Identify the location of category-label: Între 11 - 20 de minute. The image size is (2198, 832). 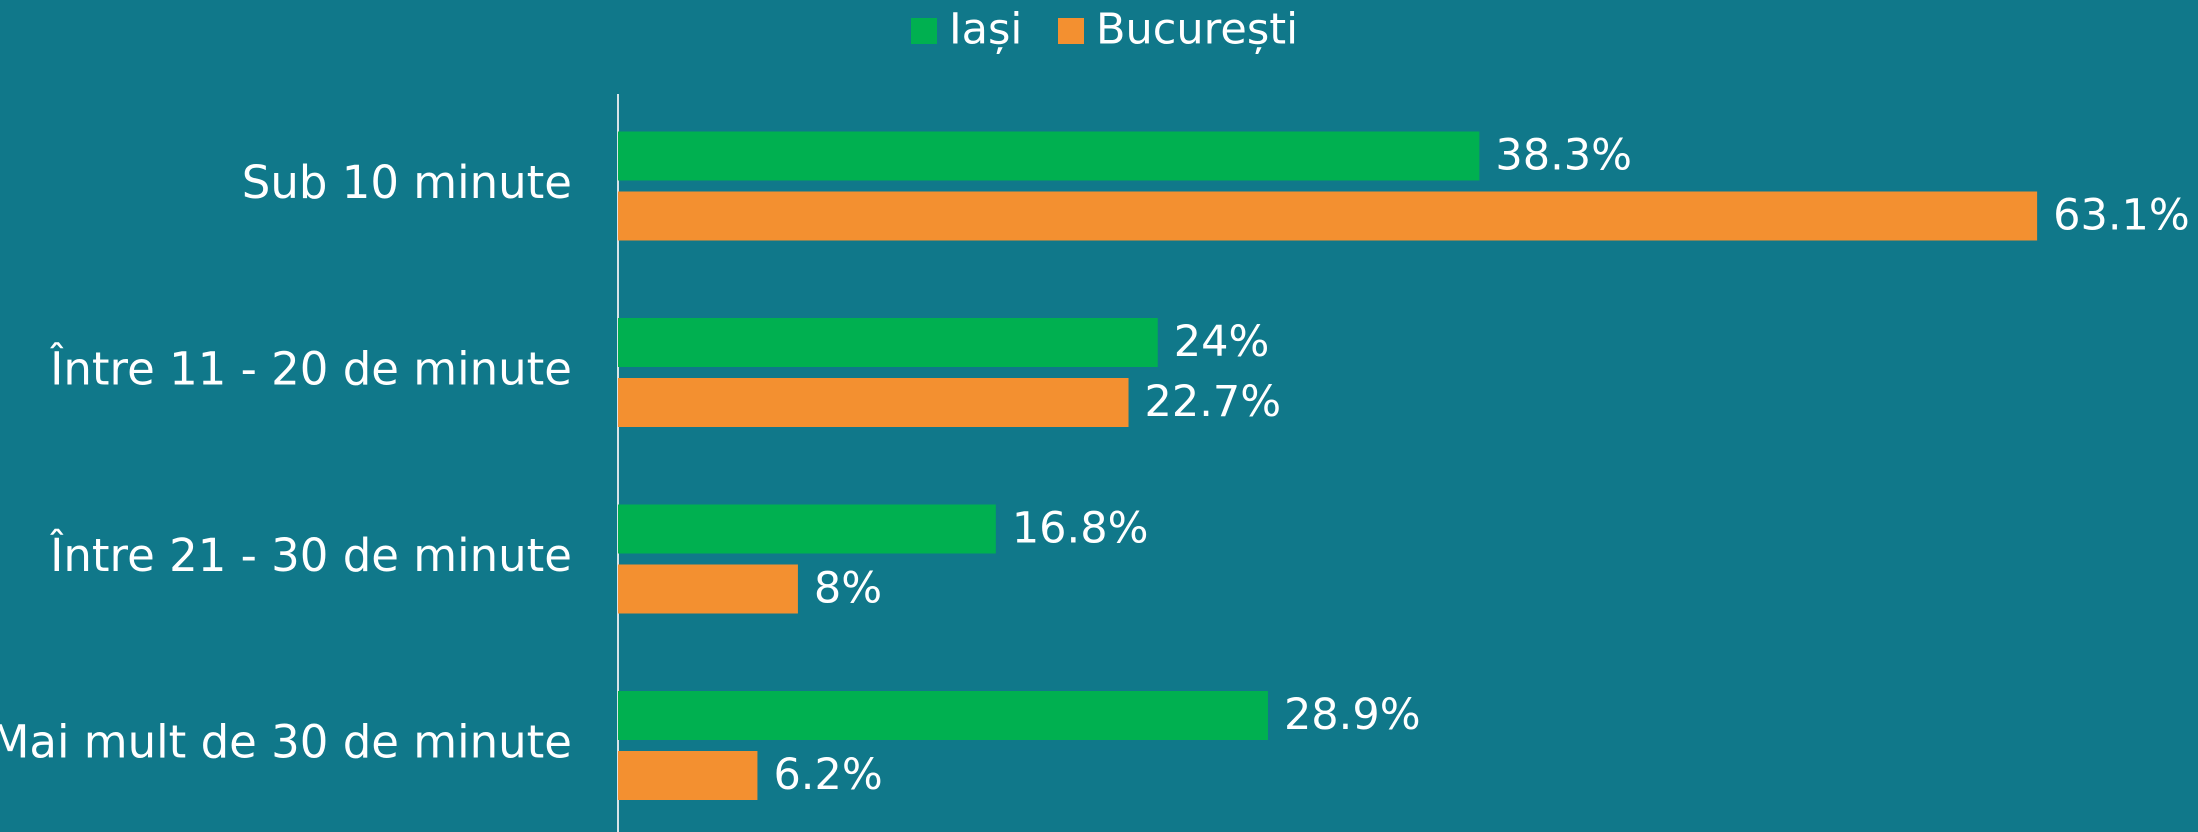
(310, 369).